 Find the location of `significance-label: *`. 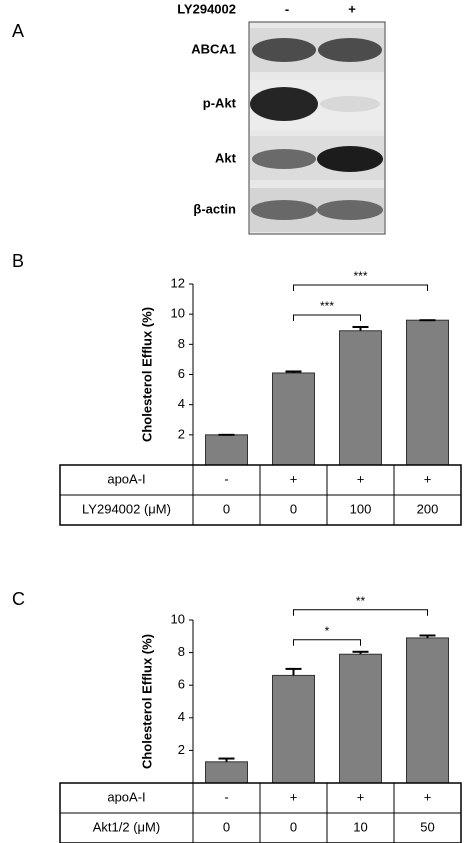

significance-label: * is located at coordinates (327, 631).